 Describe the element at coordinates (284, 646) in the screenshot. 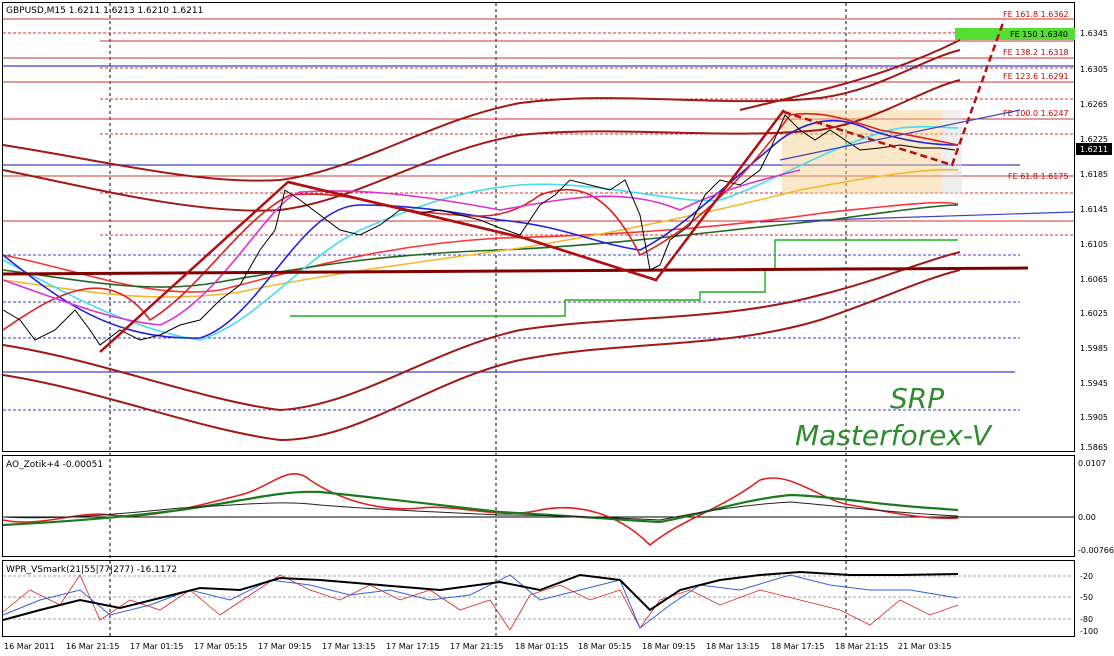

I see `time-label: 17 Mar 09:15` at that location.